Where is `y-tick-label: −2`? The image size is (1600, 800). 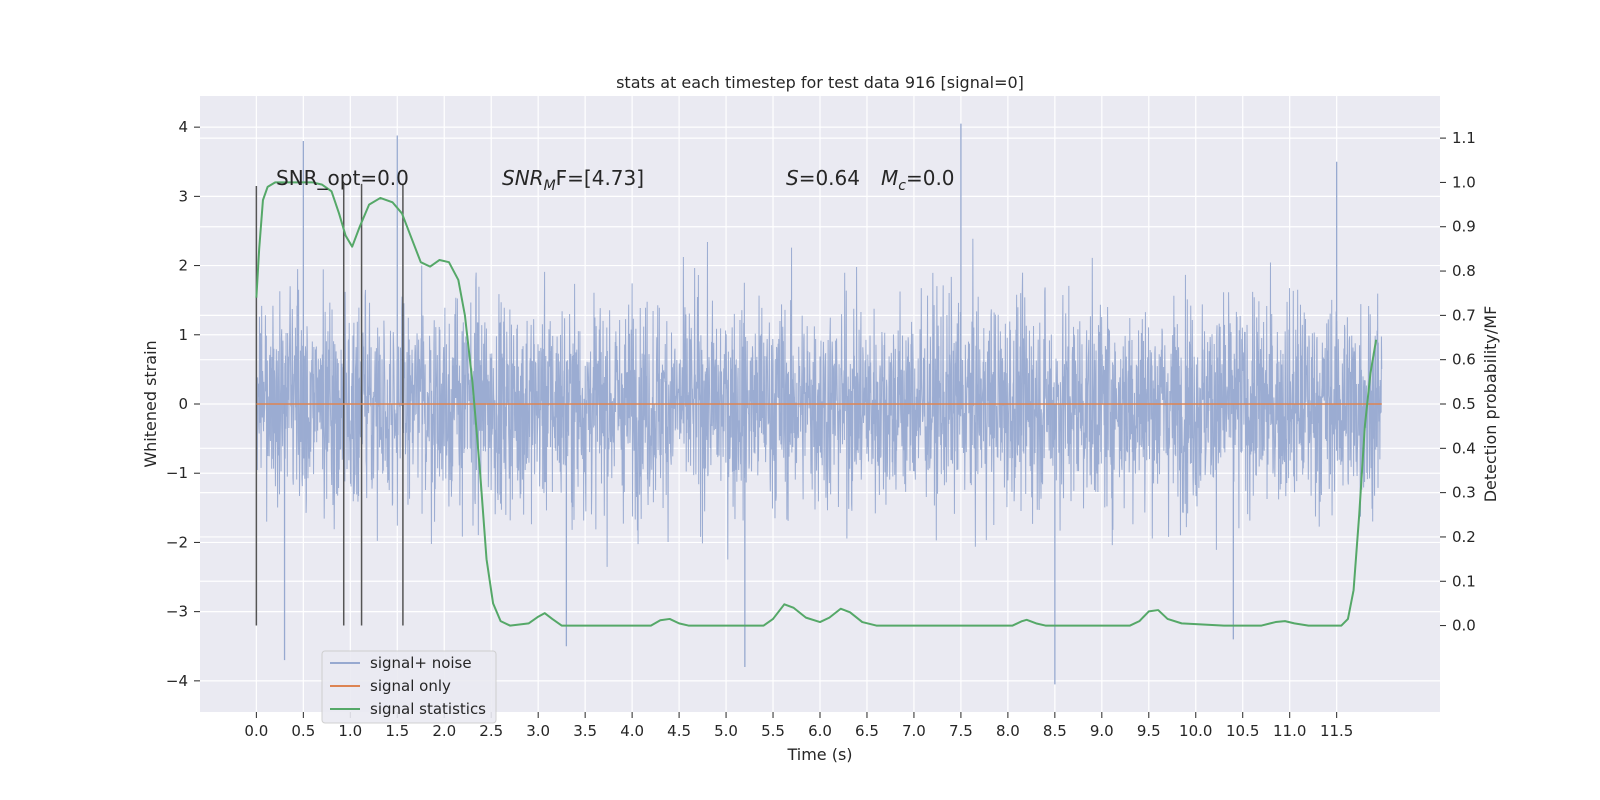 y-tick-label: −2 is located at coordinates (177, 542).